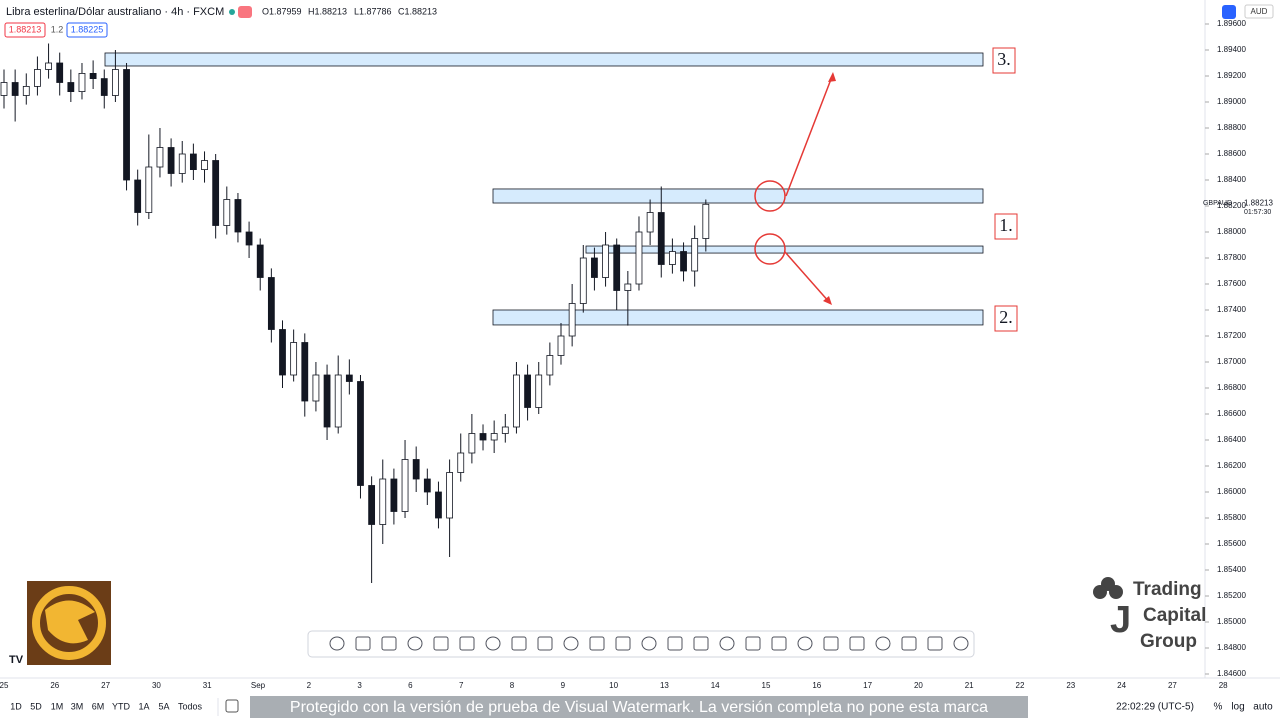  What do you see at coordinates (54, 685) in the screenshot?
I see `x-tick-label: 26` at bounding box center [54, 685].